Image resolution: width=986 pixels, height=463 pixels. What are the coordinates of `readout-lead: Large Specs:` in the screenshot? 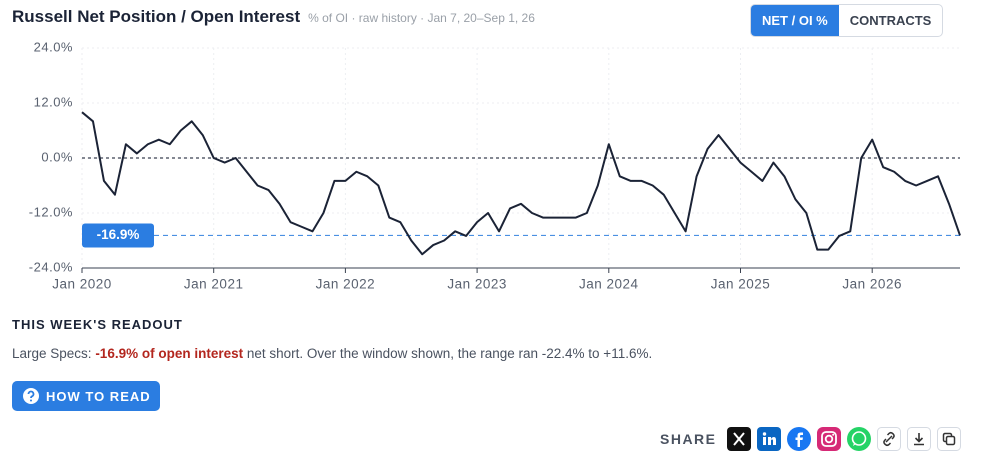 It's located at (54, 353).